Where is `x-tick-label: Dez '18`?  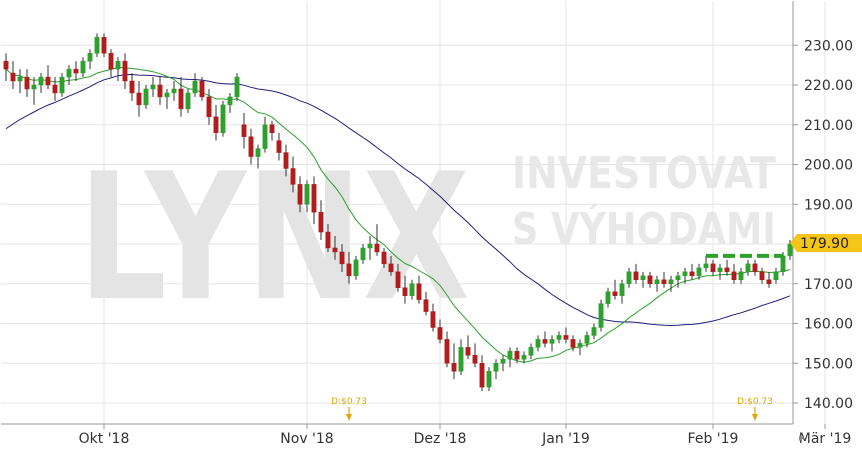
x-tick-label: Dez '18 is located at coordinates (440, 439).